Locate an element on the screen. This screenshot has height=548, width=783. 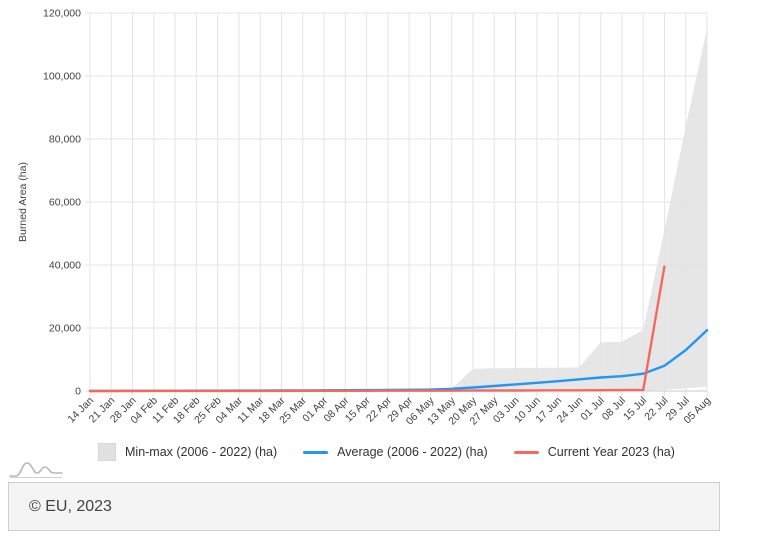
svg-text: 15 Jul is located at coordinates (635, 409).